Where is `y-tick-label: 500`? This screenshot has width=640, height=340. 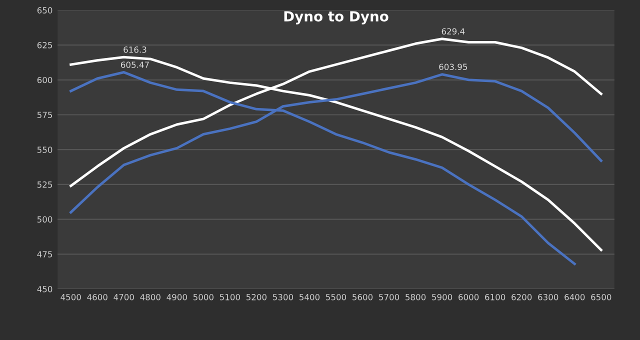
y-tick-label: 500 is located at coordinates (44, 219).